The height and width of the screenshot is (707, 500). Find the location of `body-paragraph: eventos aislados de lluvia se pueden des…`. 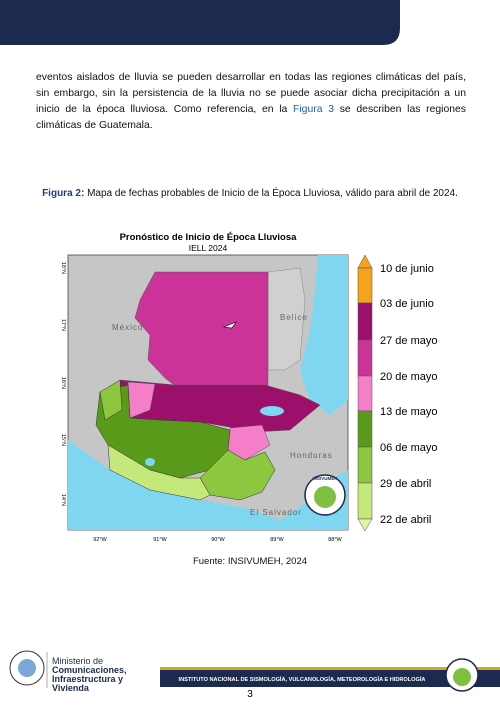

body-paragraph: eventos aislados de lluvia se pueden des… is located at coordinates (251, 102).